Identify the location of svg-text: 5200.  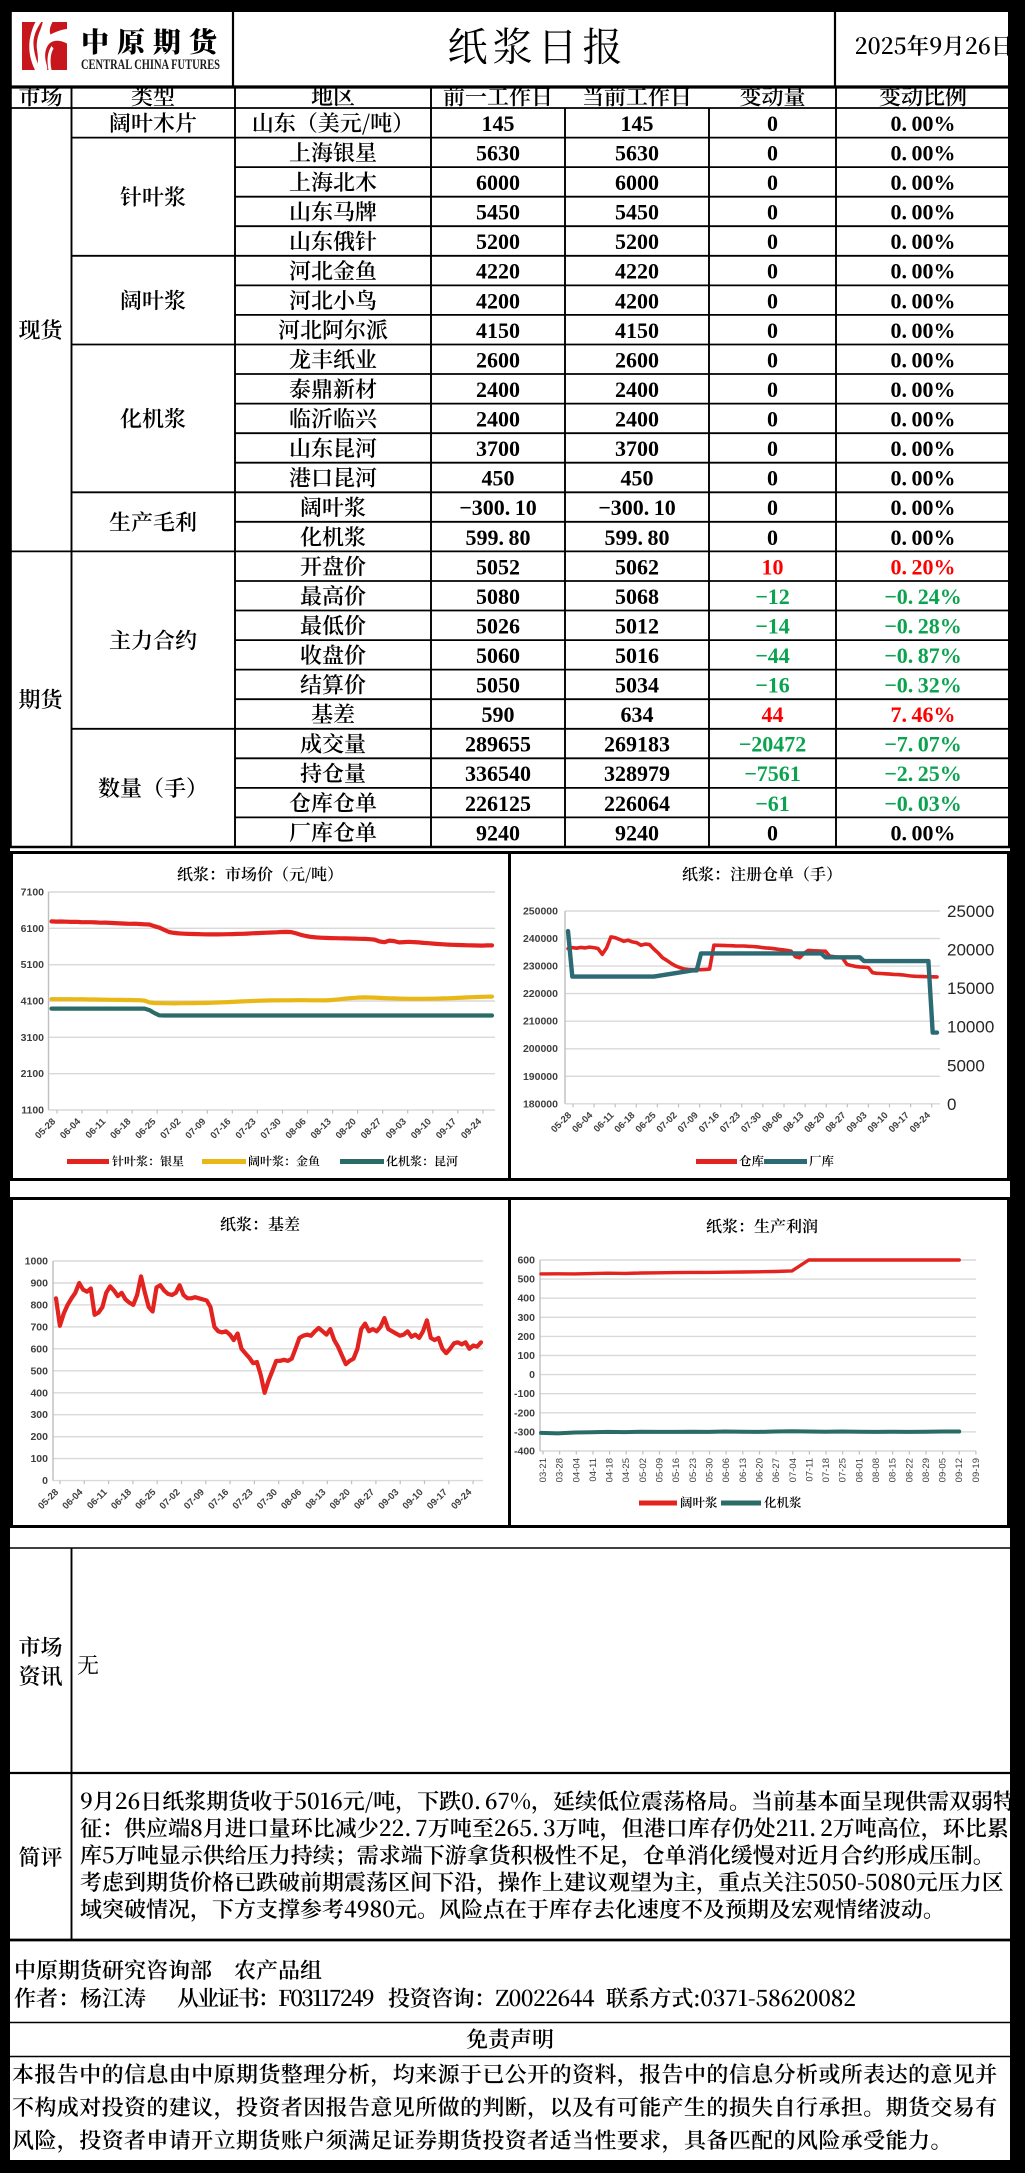
(637, 241).